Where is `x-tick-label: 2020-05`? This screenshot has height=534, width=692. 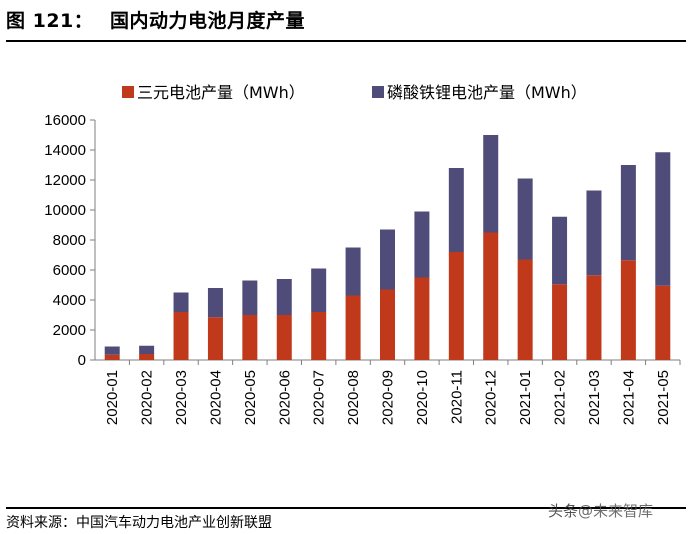
x-tick-label: 2020-05 is located at coordinates (250, 397).